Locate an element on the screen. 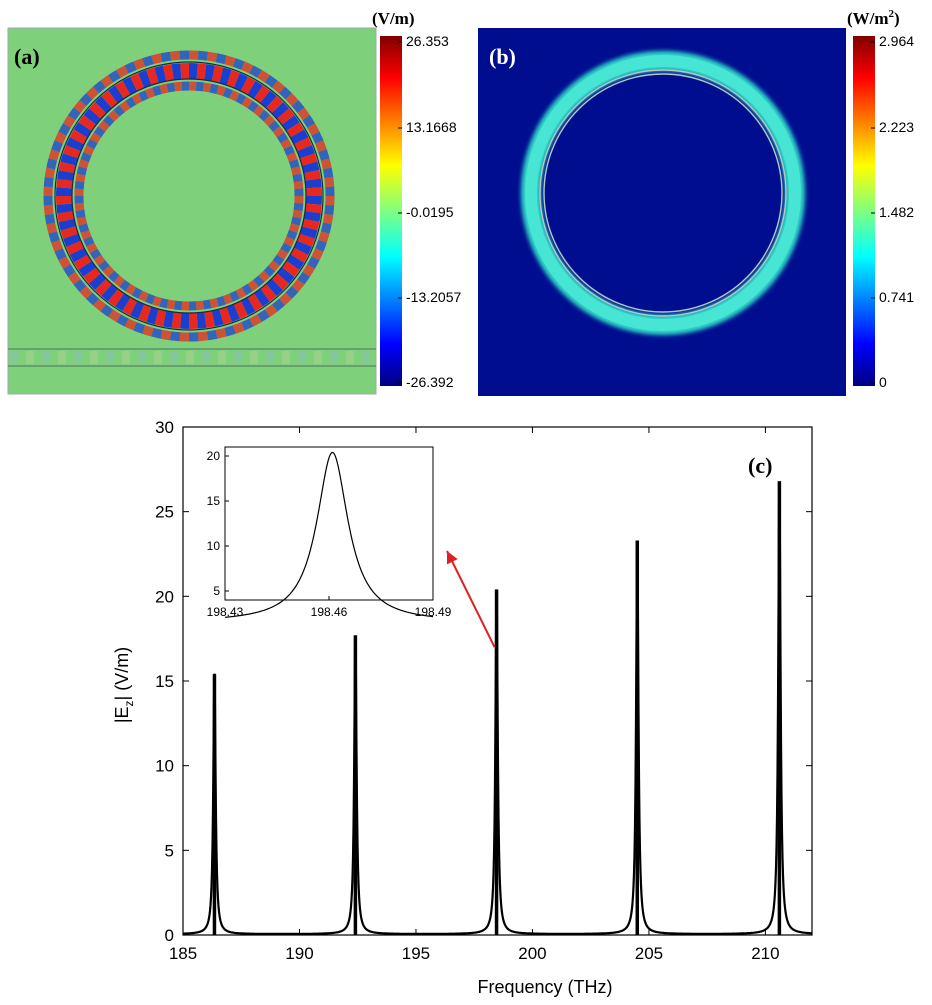  cb-b-tick-3: 0.741 is located at coordinates (896, 297).